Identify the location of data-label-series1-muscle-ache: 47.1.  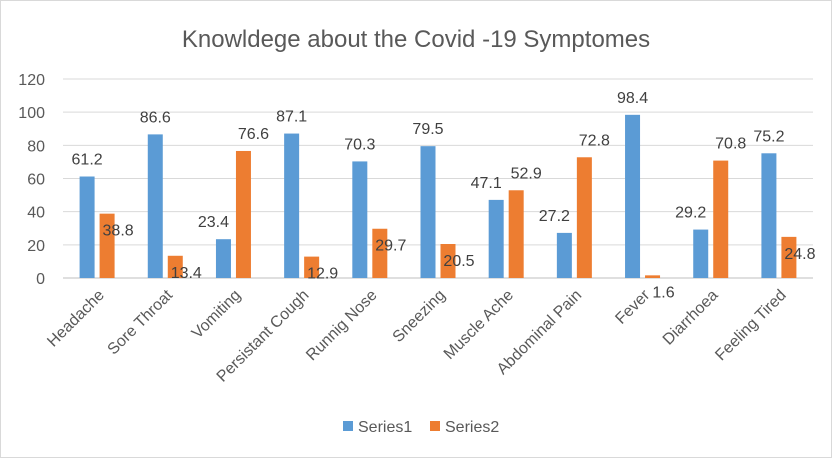
(486, 183).